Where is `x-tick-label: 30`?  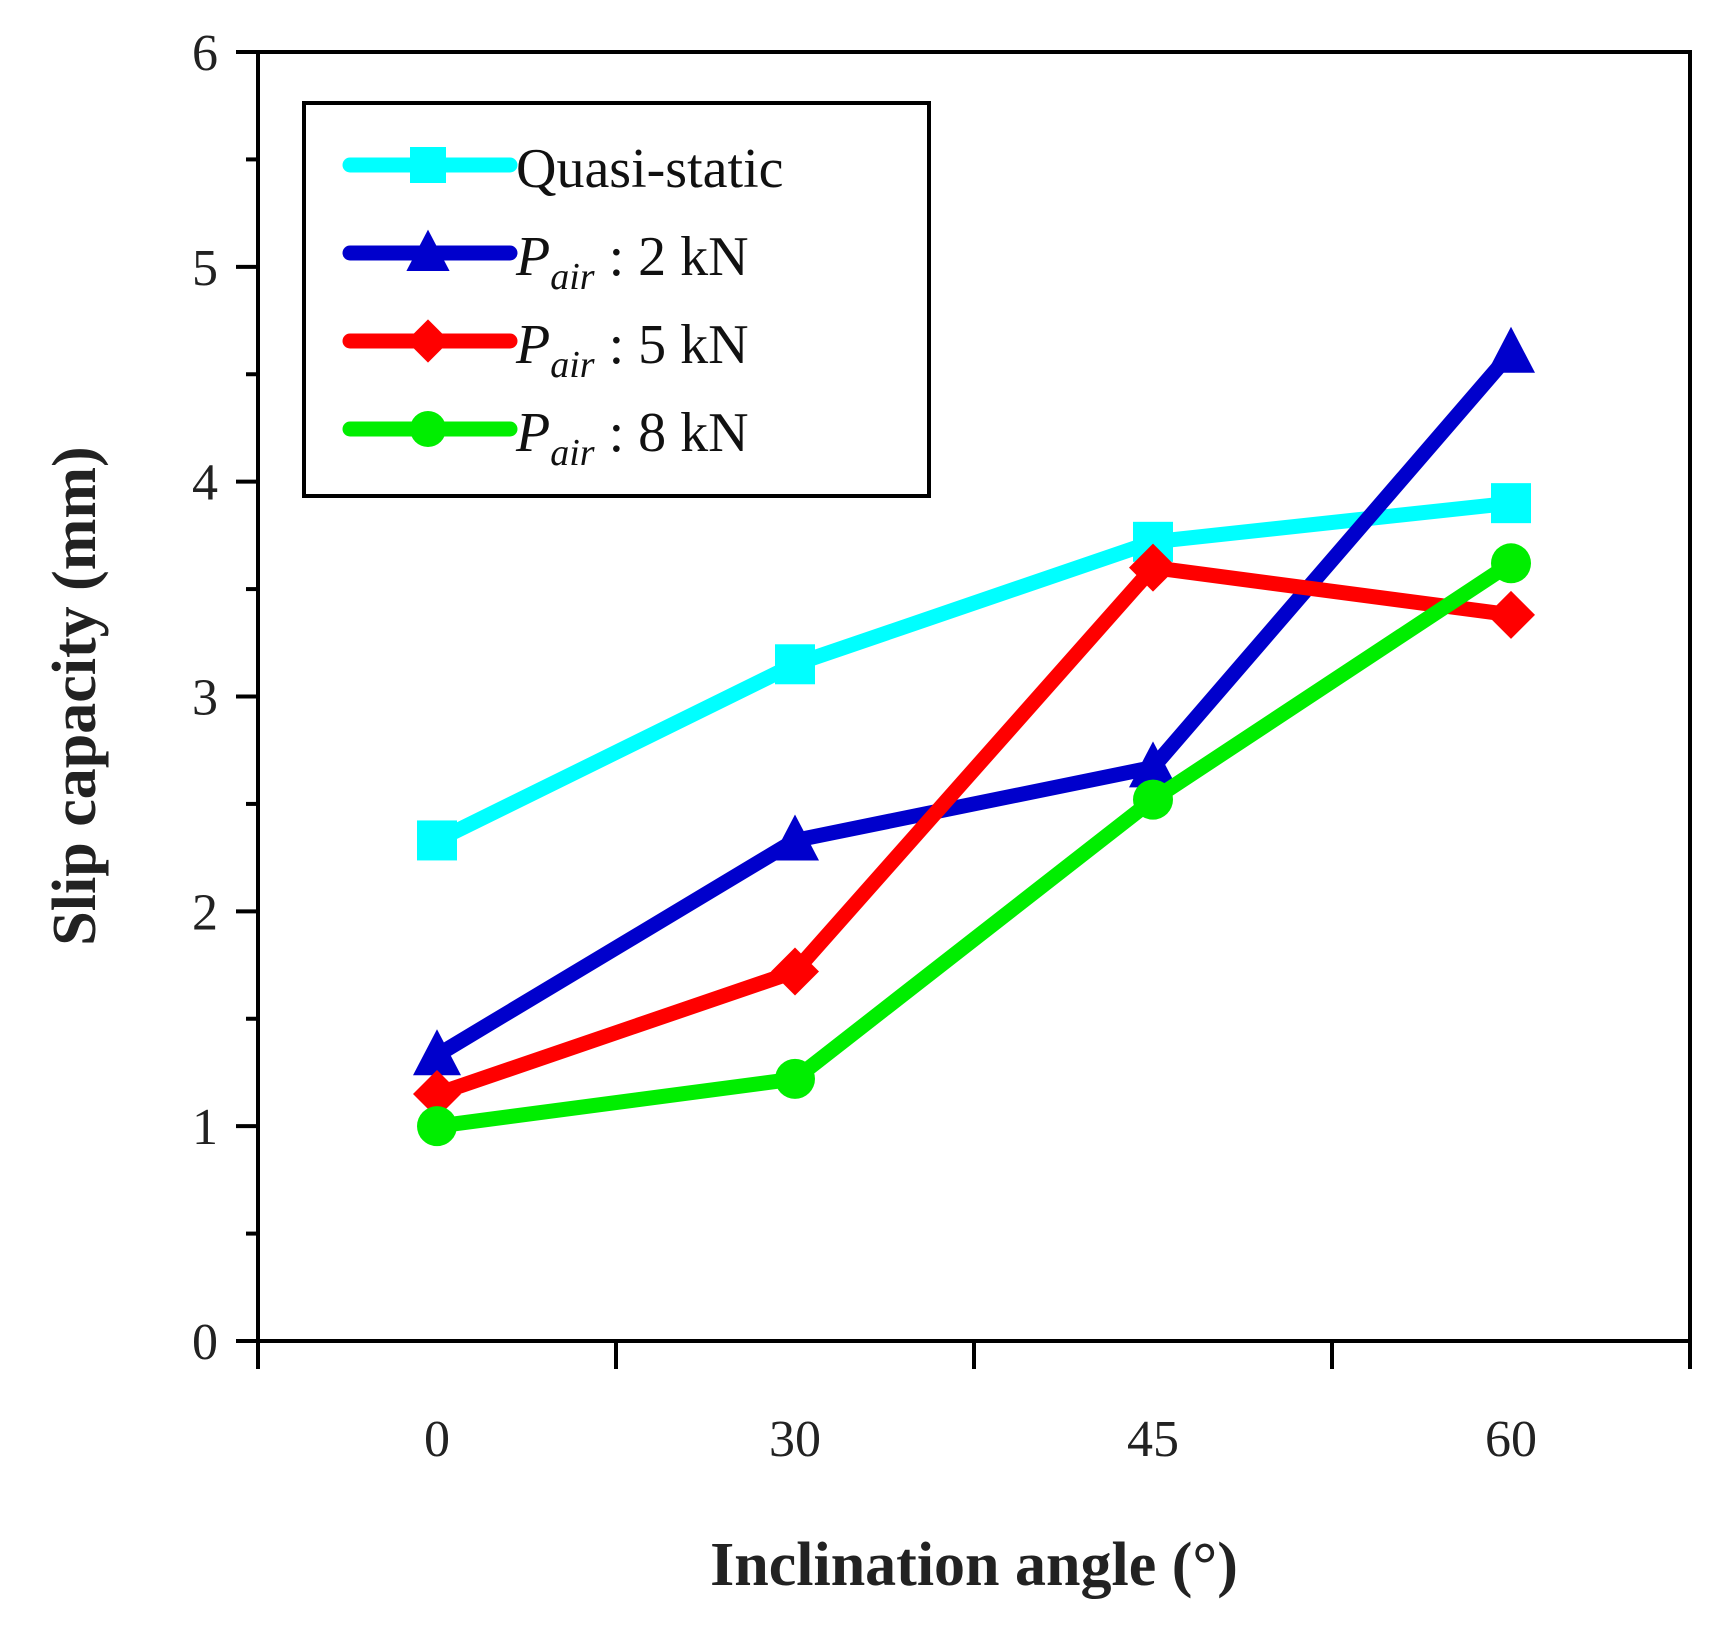
x-tick-label: 30 is located at coordinates (795, 1439).